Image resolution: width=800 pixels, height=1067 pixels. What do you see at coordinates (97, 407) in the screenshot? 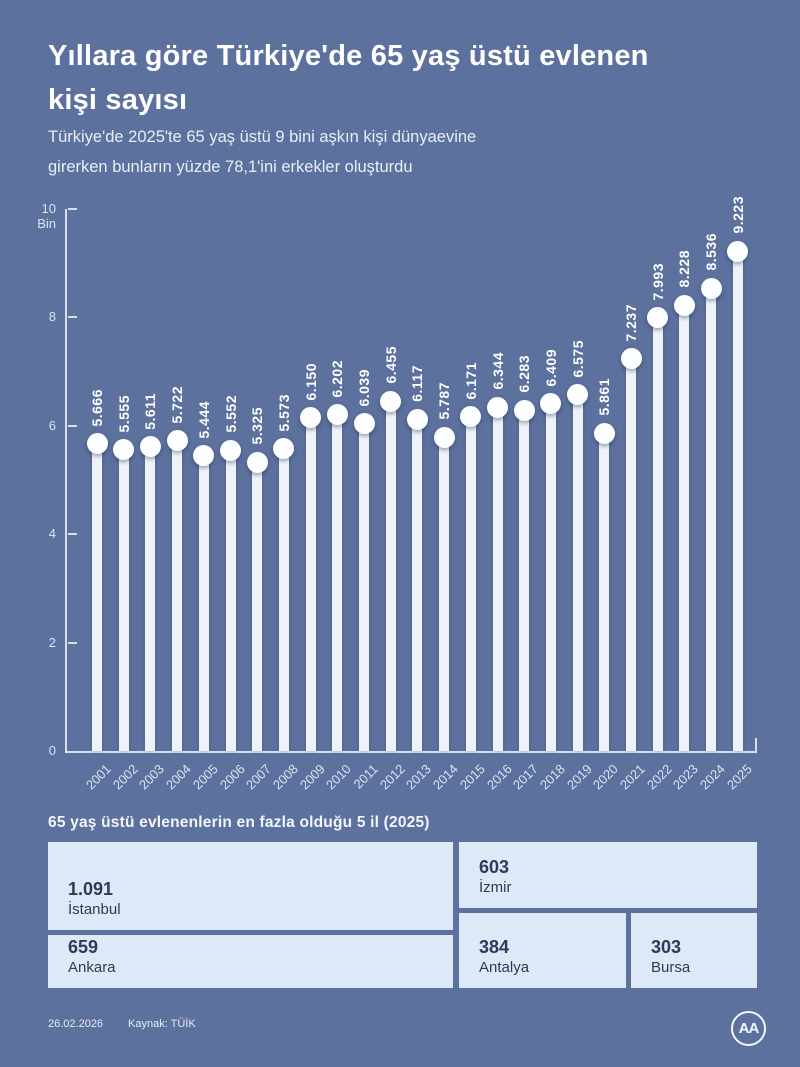
I see `value-label: 5.666` at bounding box center [97, 407].